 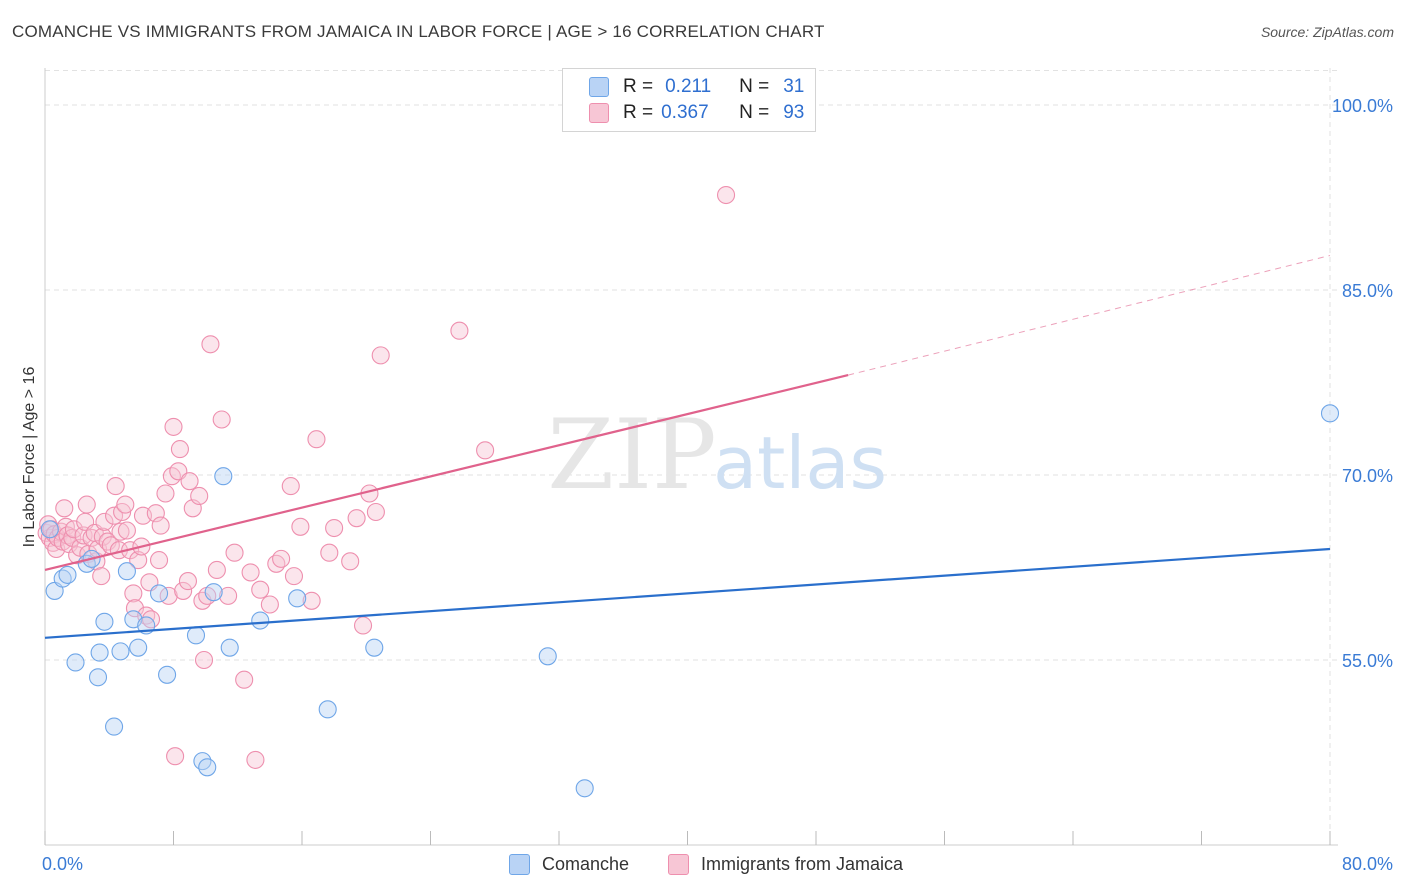 I want to click on y-tick-label: 70.0%, so click(x=1367, y=476).